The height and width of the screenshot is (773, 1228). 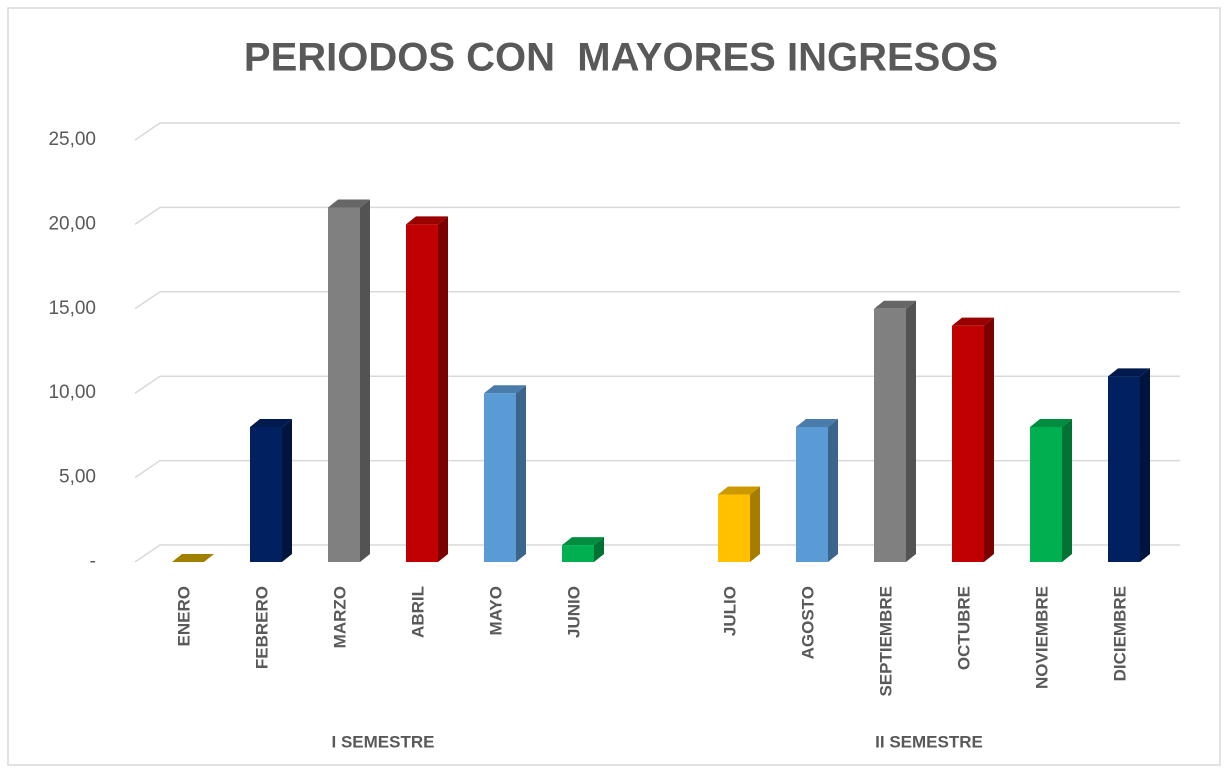 What do you see at coordinates (621, 58) in the screenshot?
I see `chart-title: PERIODOS CON MAYORES INGRESOS` at bounding box center [621, 58].